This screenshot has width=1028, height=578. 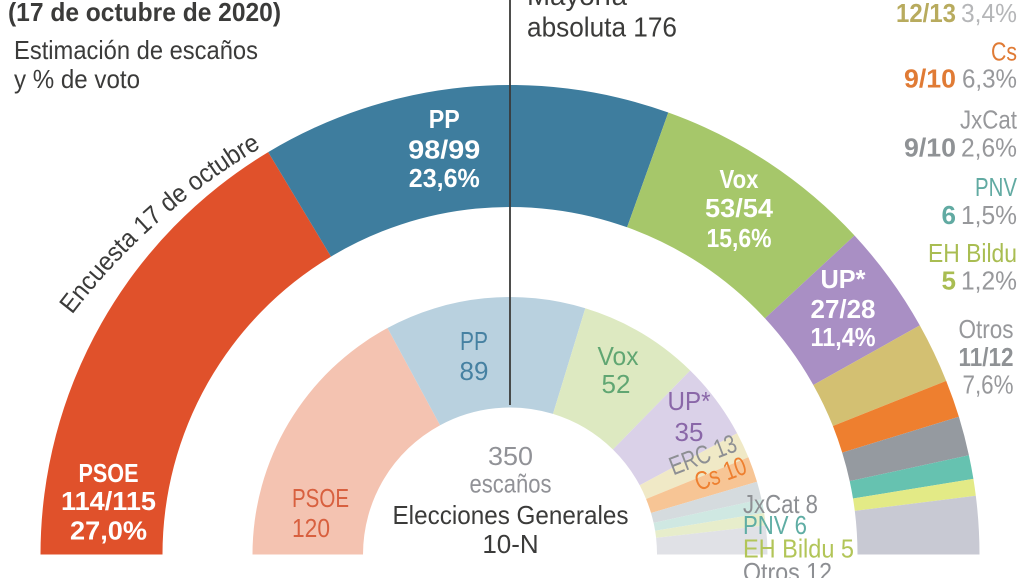 I want to click on svg-text: (17 de octubre de 2020), so click(x=144, y=13).